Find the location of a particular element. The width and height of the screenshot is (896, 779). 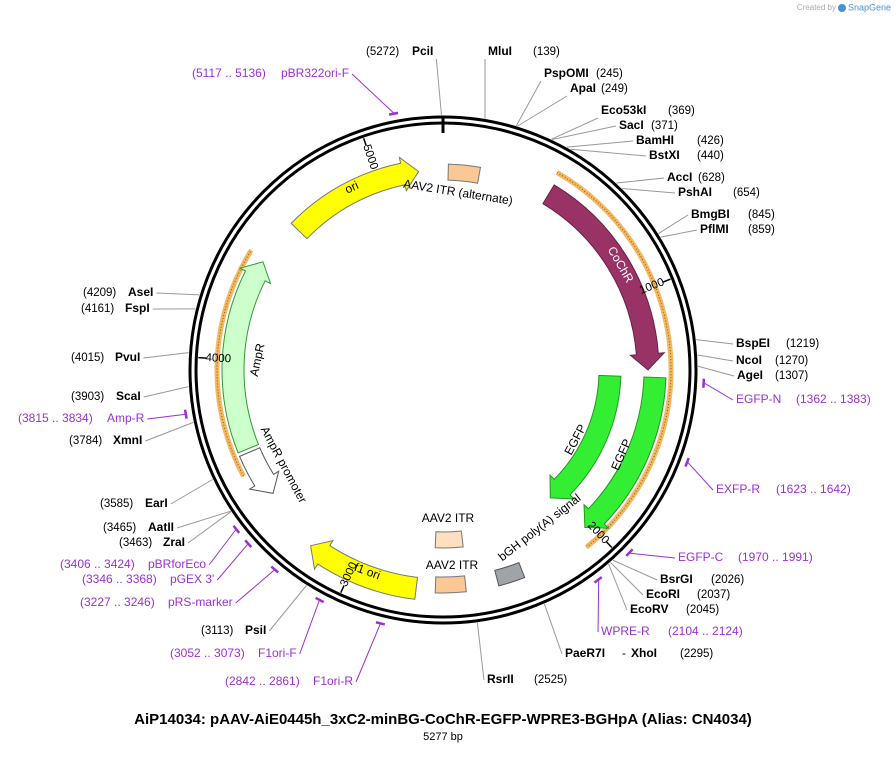

credit-prefix: Created by is located at coordinates (816, 7).